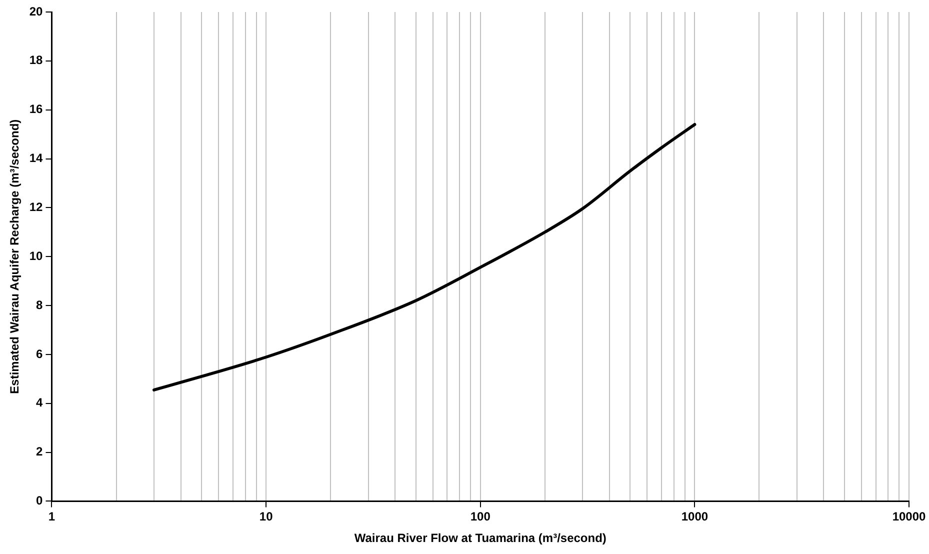 This screenshot has width=929, height=554. What do you see at coordinates (52, 517) in the screenshot?
I see `x-tick-label: 1` at bounding box center [52, 517].